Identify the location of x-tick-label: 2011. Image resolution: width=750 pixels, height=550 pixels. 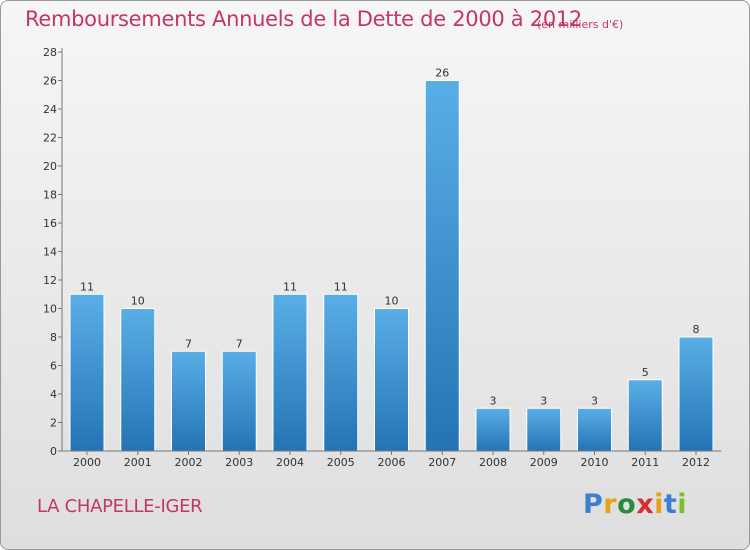
(645, 462).